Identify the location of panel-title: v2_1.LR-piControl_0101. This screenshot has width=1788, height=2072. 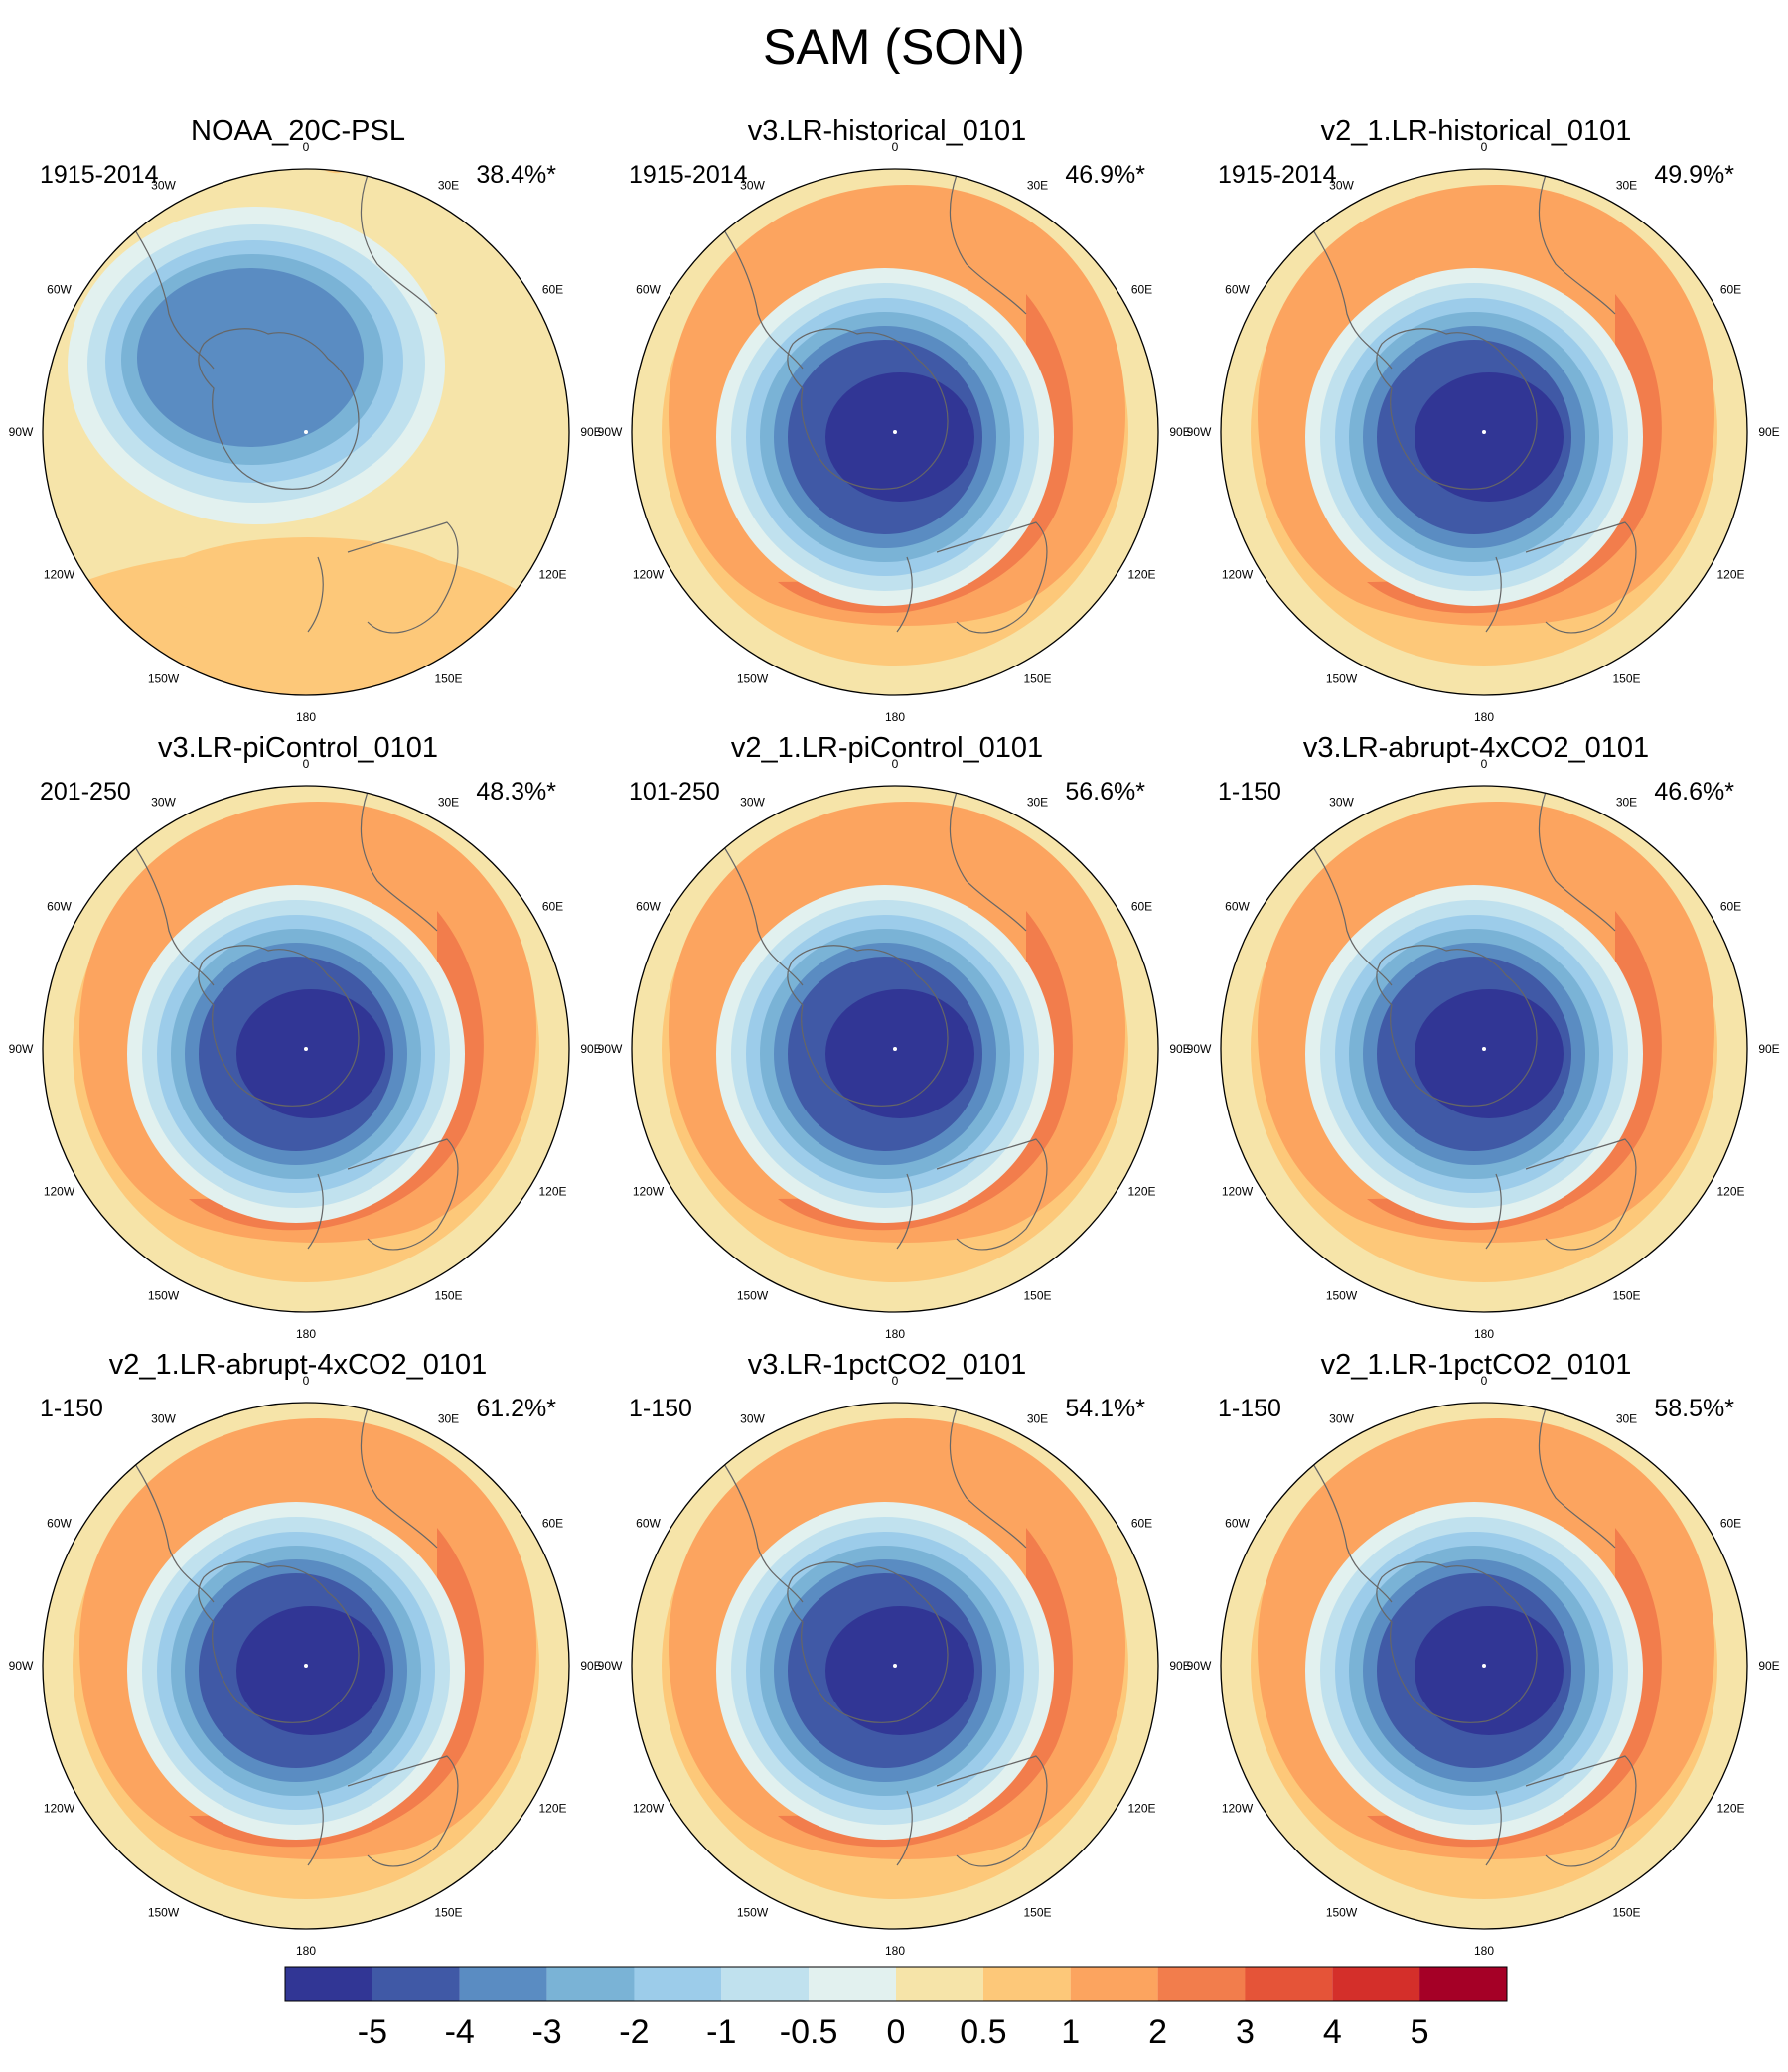
(887, 748).